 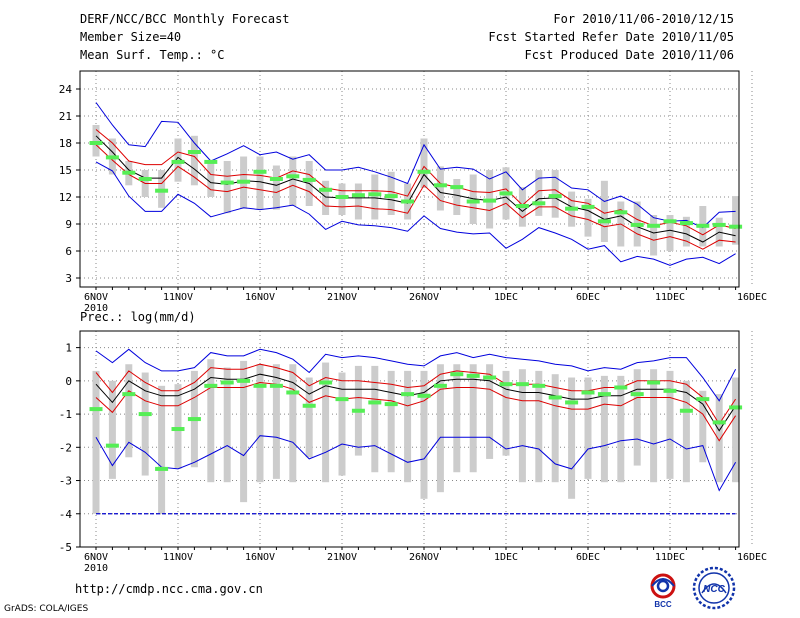 I want to click on grads-credit: GrADS: COLA/IGES, so click(x=46, y=609).